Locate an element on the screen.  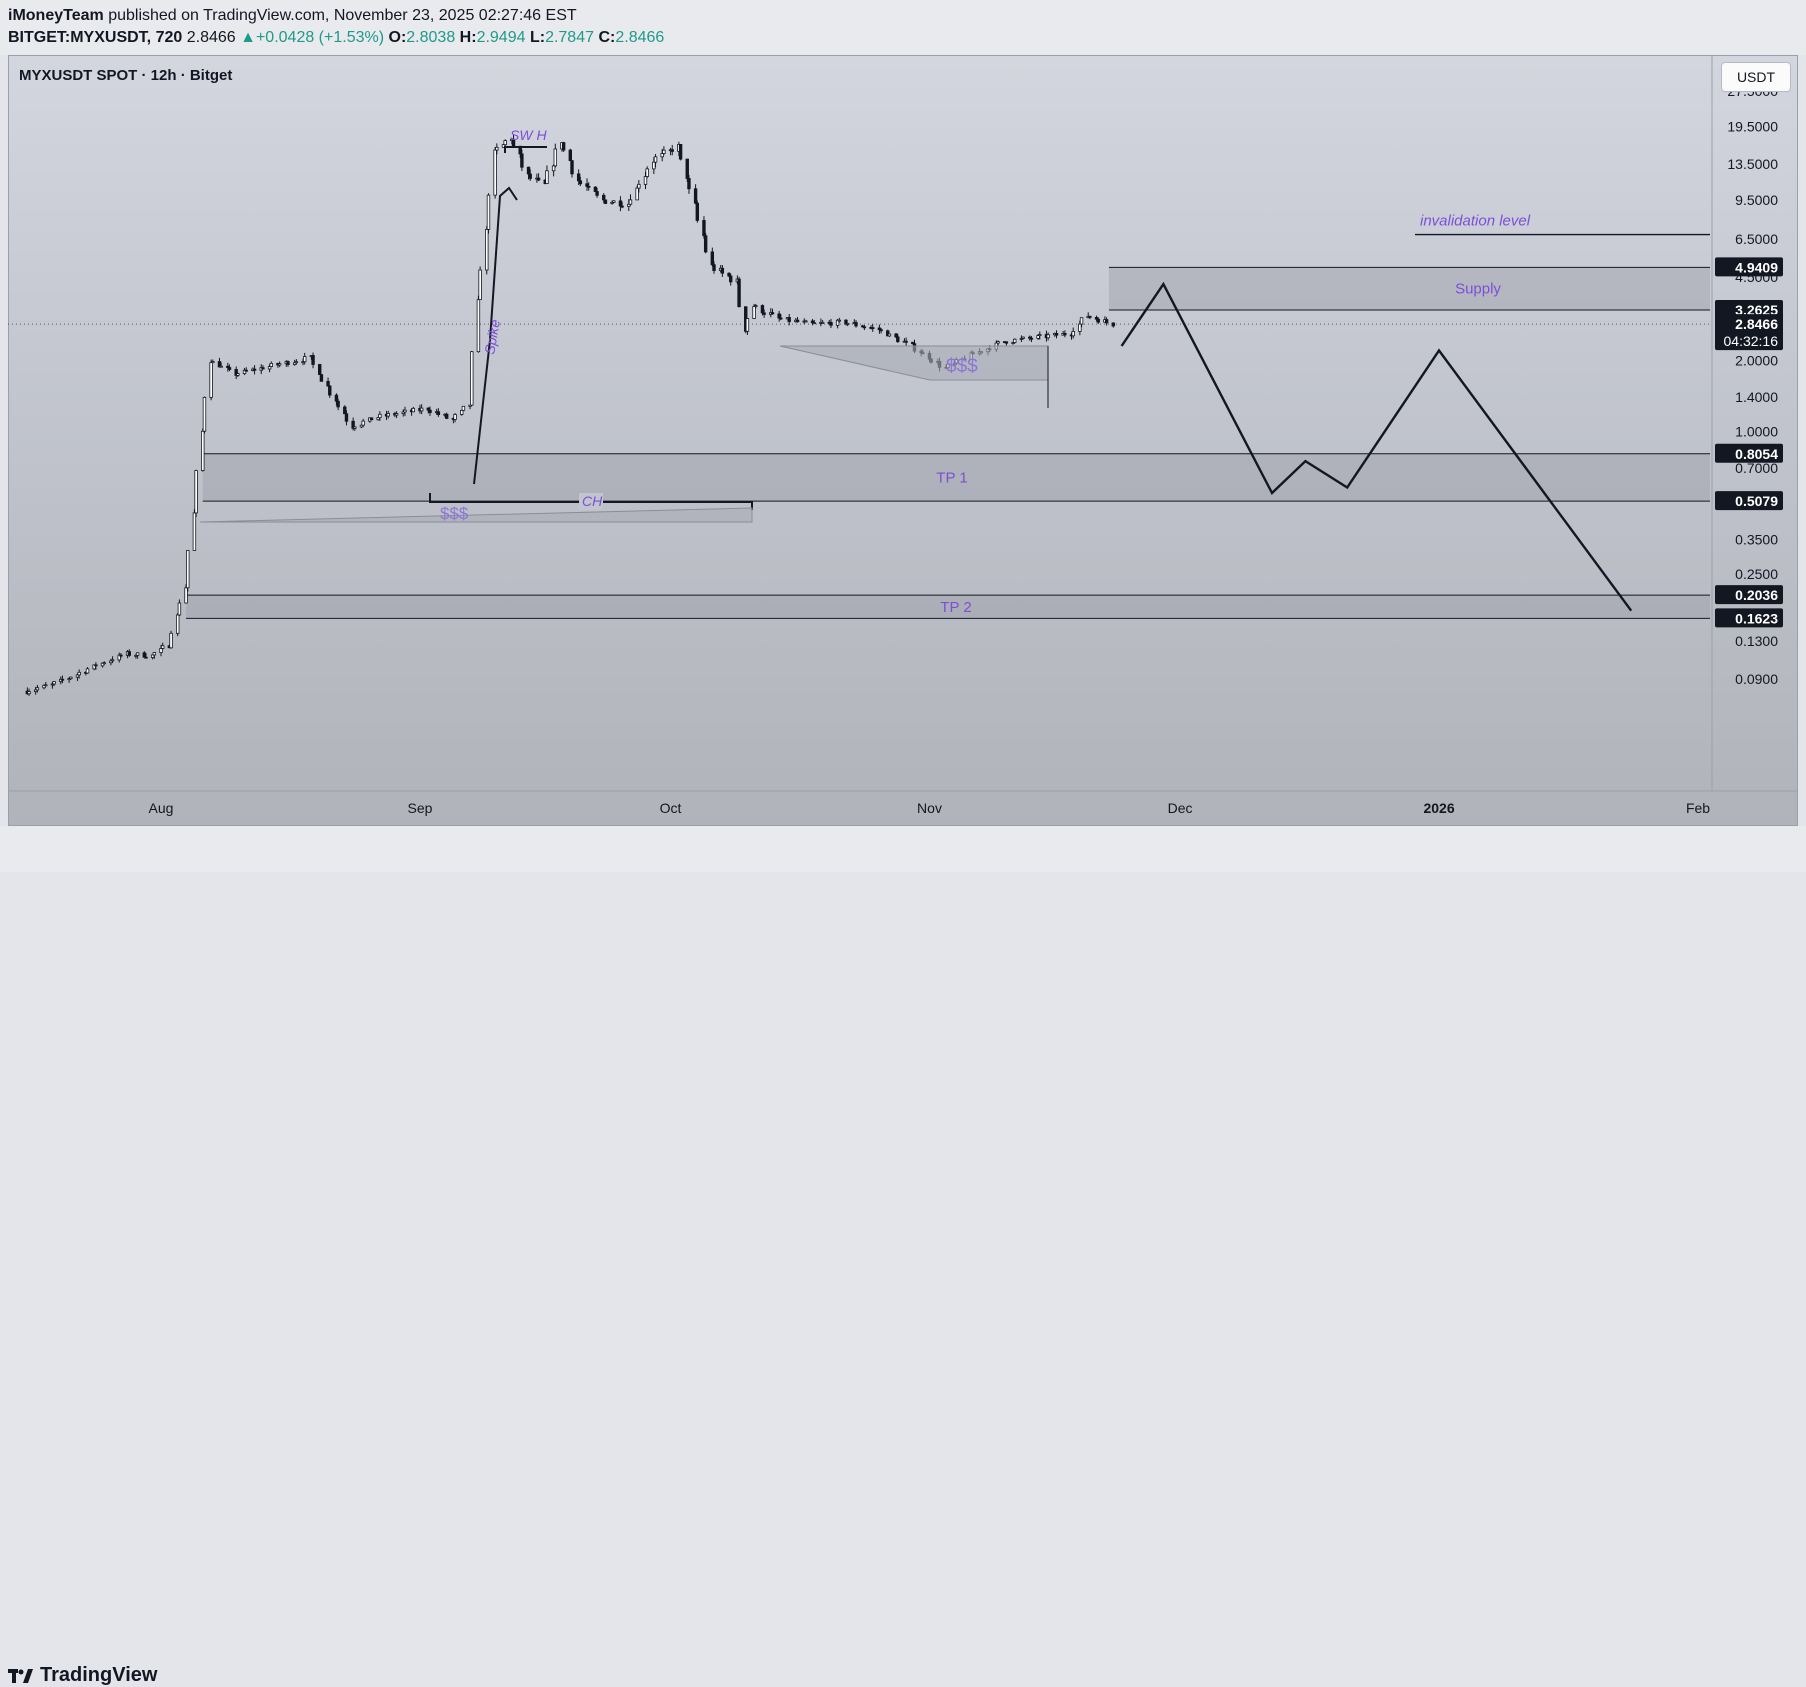
projection-path is located at coordinates (1376, 446).